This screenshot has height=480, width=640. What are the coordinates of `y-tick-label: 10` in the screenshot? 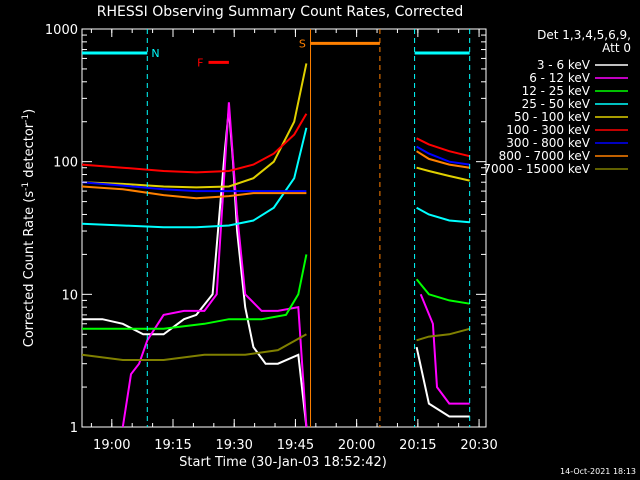 It's located at (69, 295).